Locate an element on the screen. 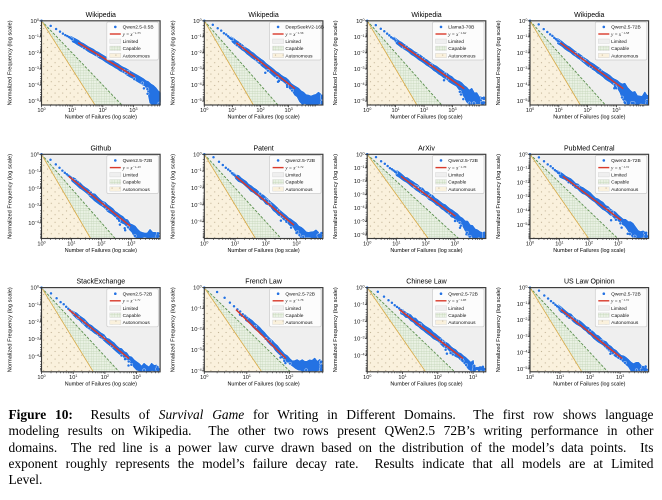 This screenshot has height=500, width=662. svg-text: ArXiv is located at coordinates (426, 148).